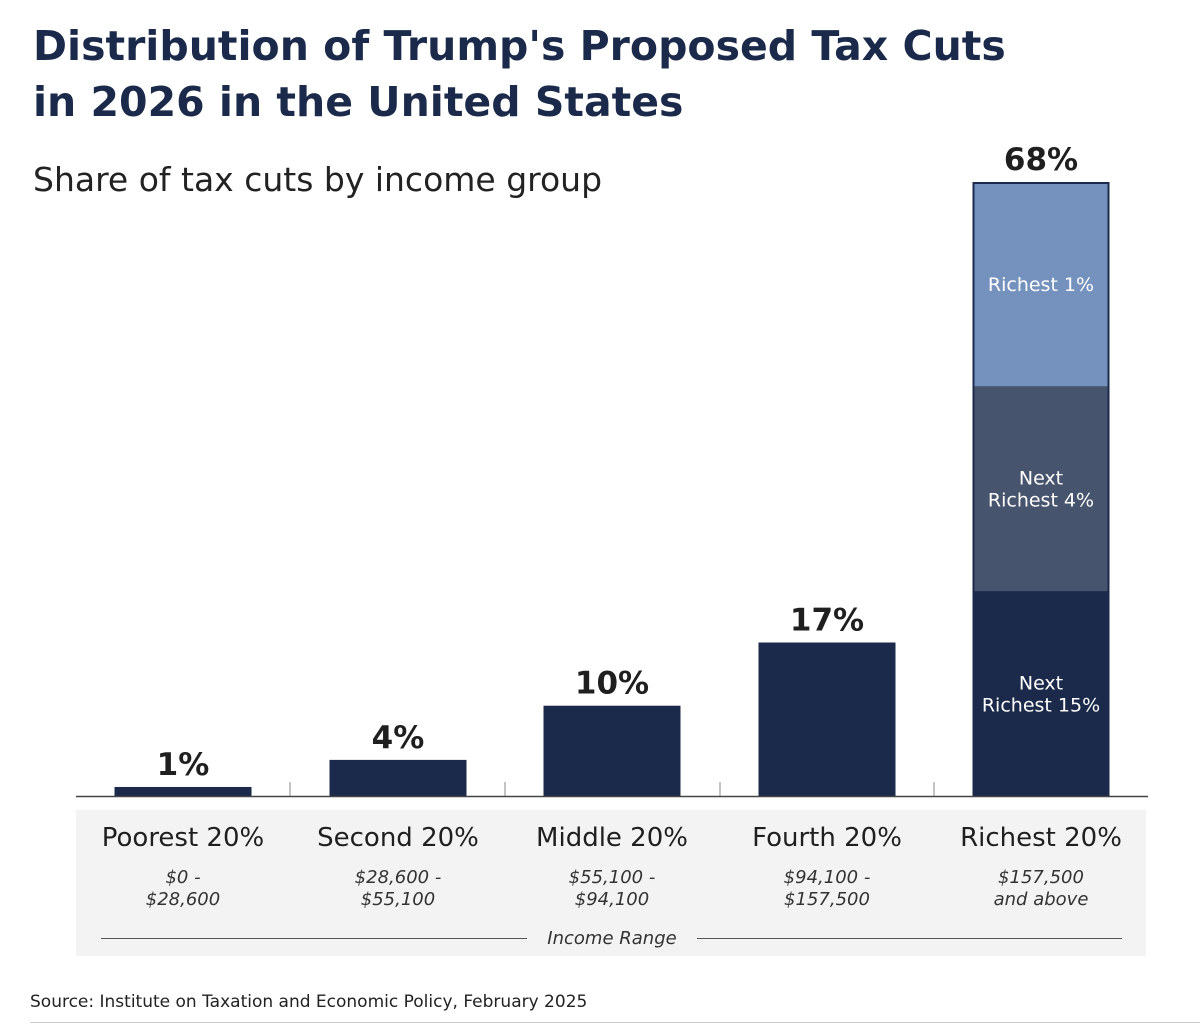 The image size is (1200, 1025). I want to click on category-band, so click(611, 883).